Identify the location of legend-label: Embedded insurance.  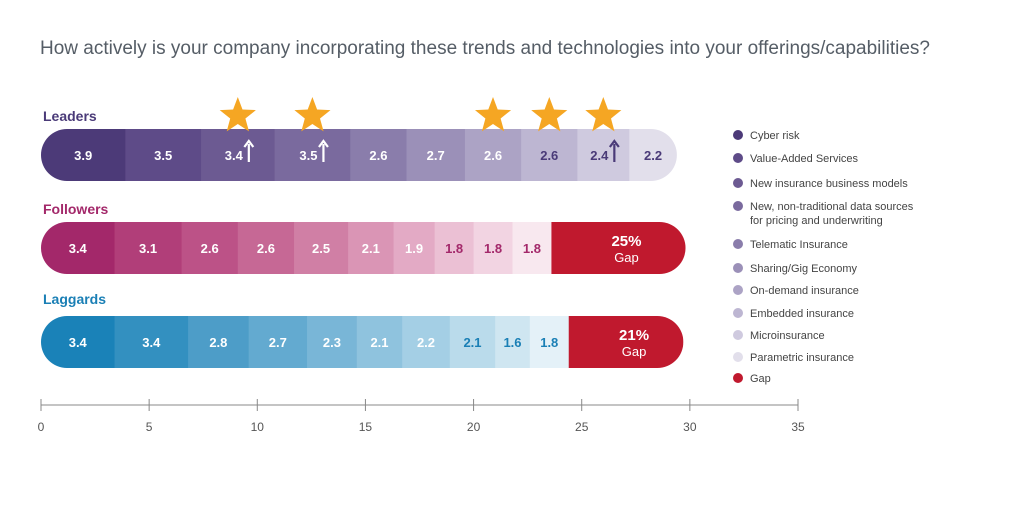
(802, 314).